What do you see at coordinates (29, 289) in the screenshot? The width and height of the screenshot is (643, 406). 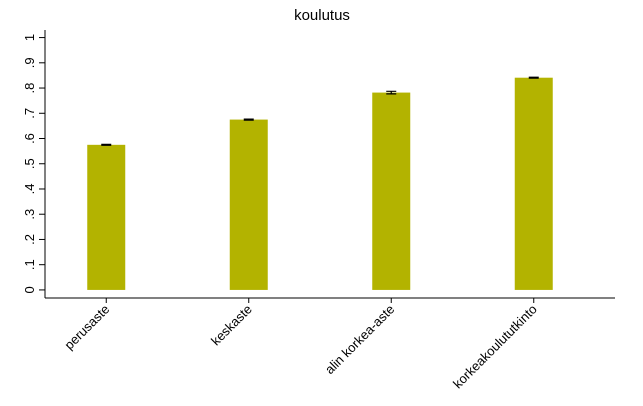 I see `y-tick-label: 0` at bounding box center [29, 289].